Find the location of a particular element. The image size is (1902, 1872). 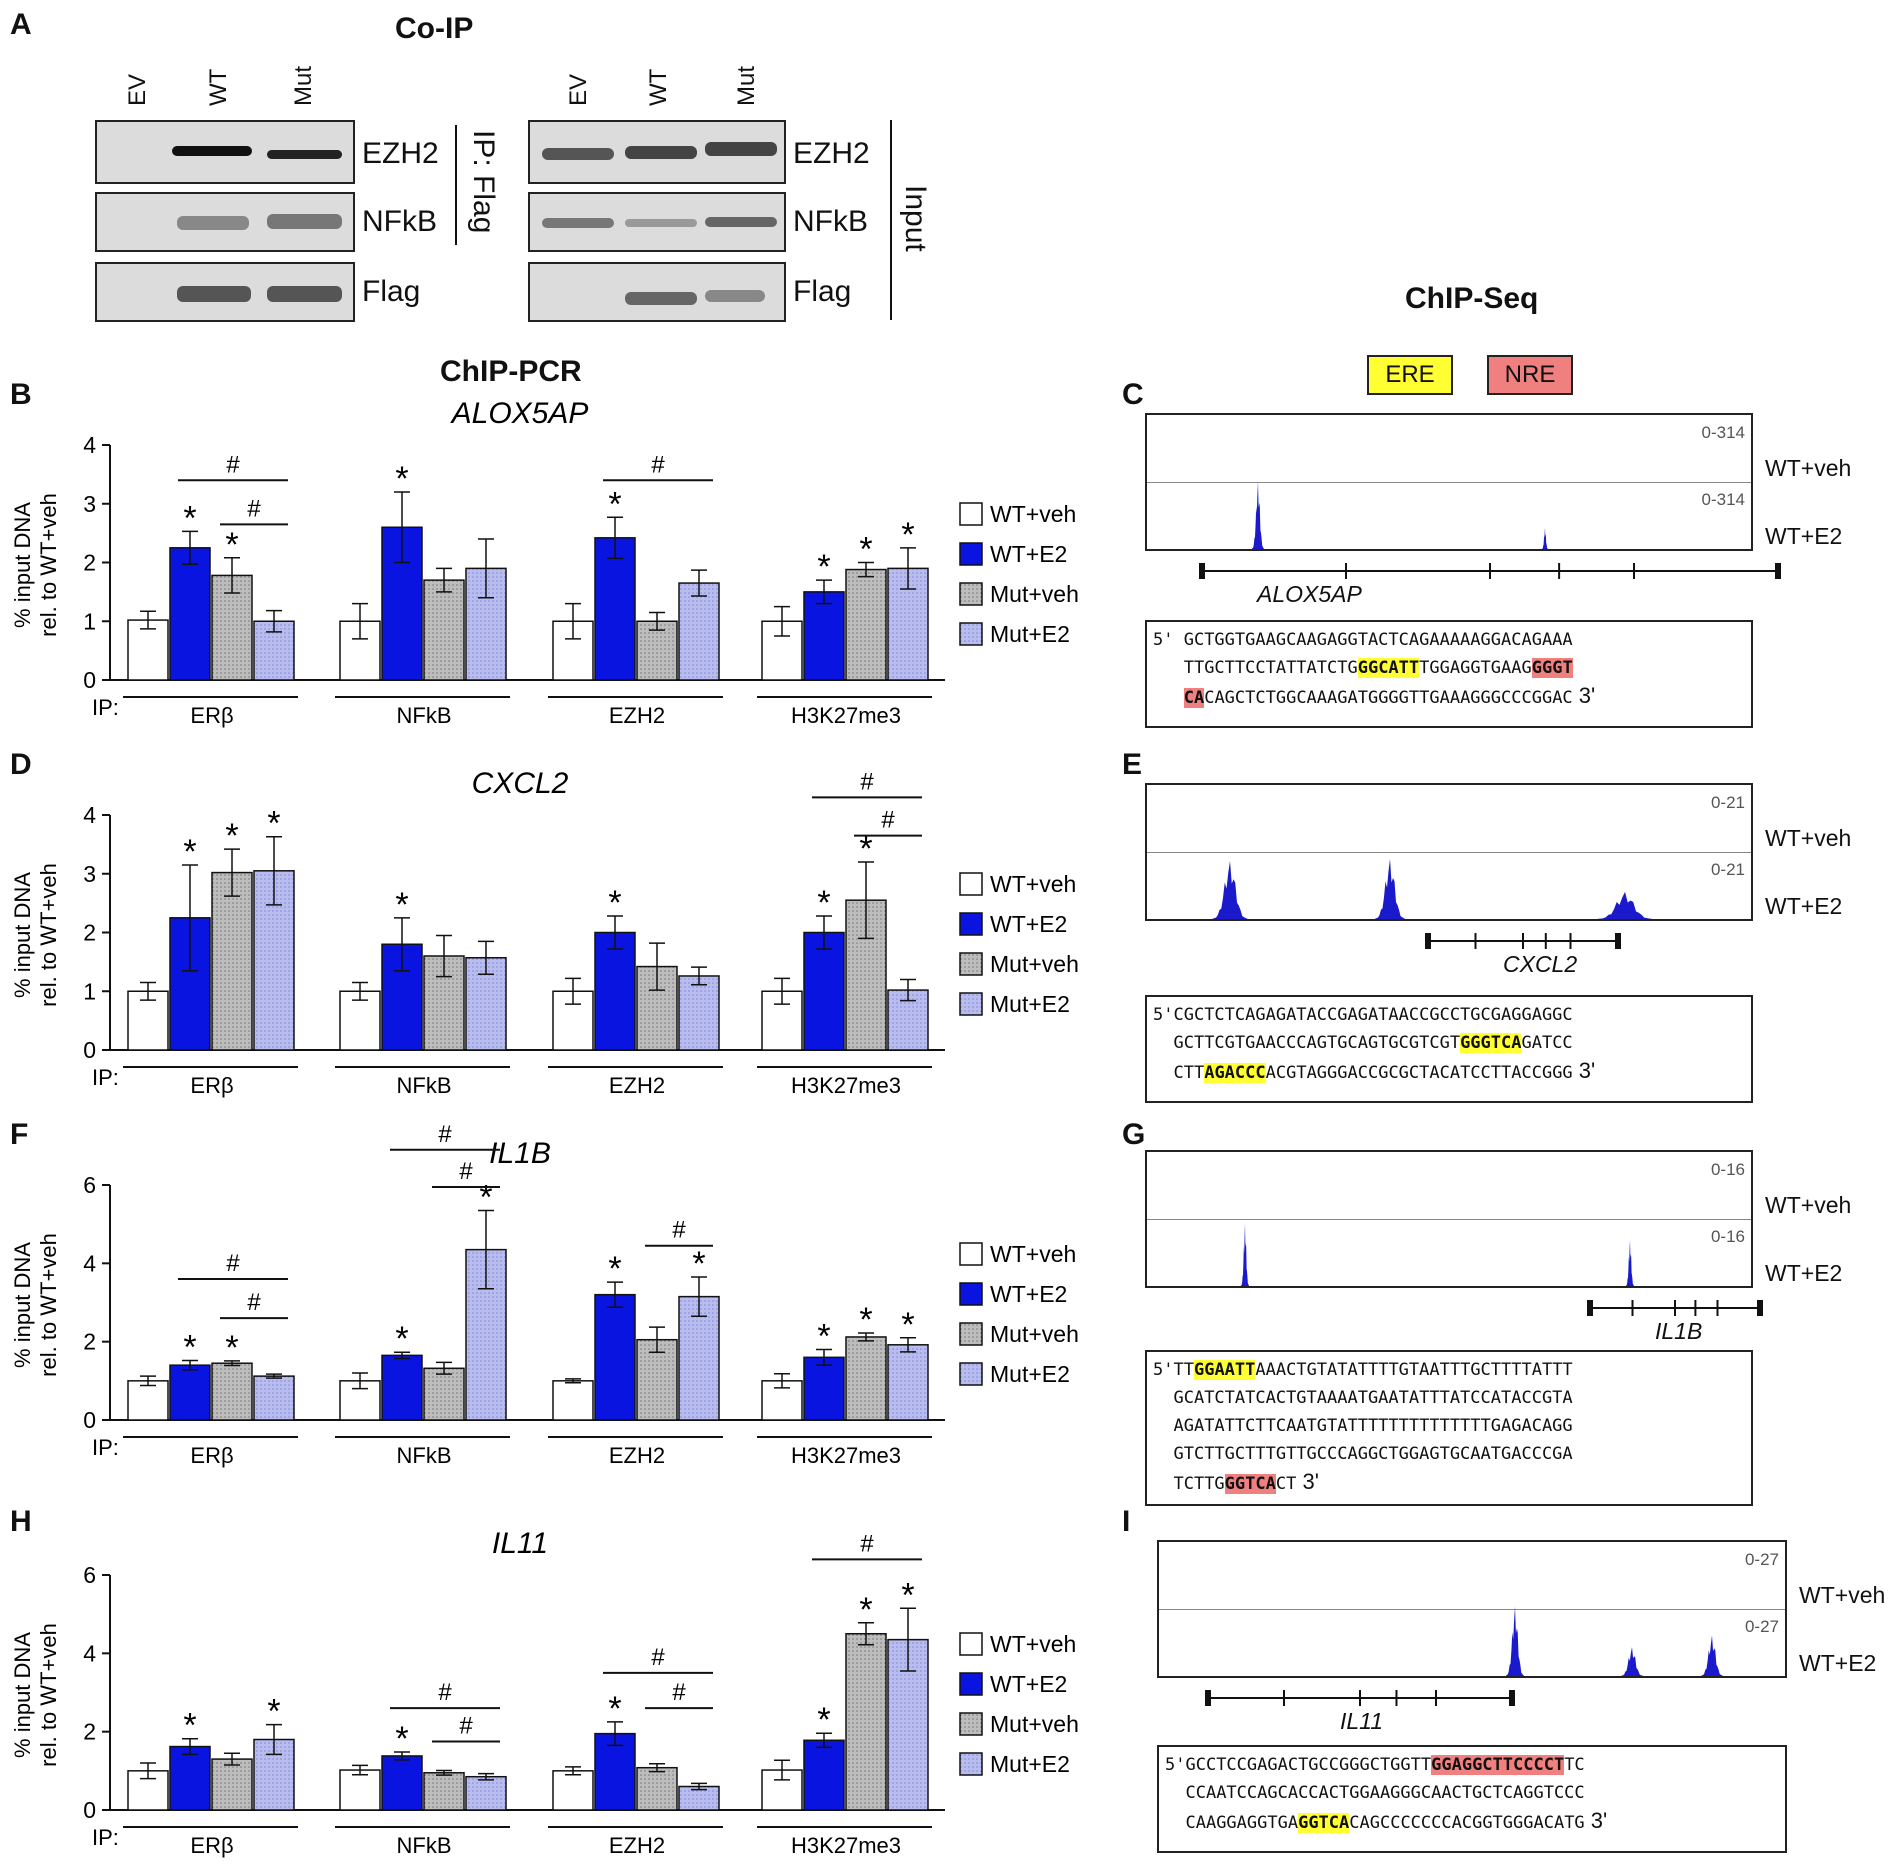

y-tick-label: 1 is located at coordinates (89, 621).